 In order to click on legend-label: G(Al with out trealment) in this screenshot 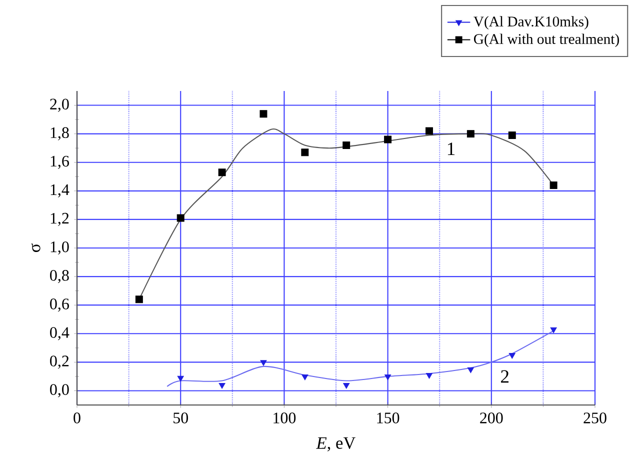, I will do `click(546, 40)`.